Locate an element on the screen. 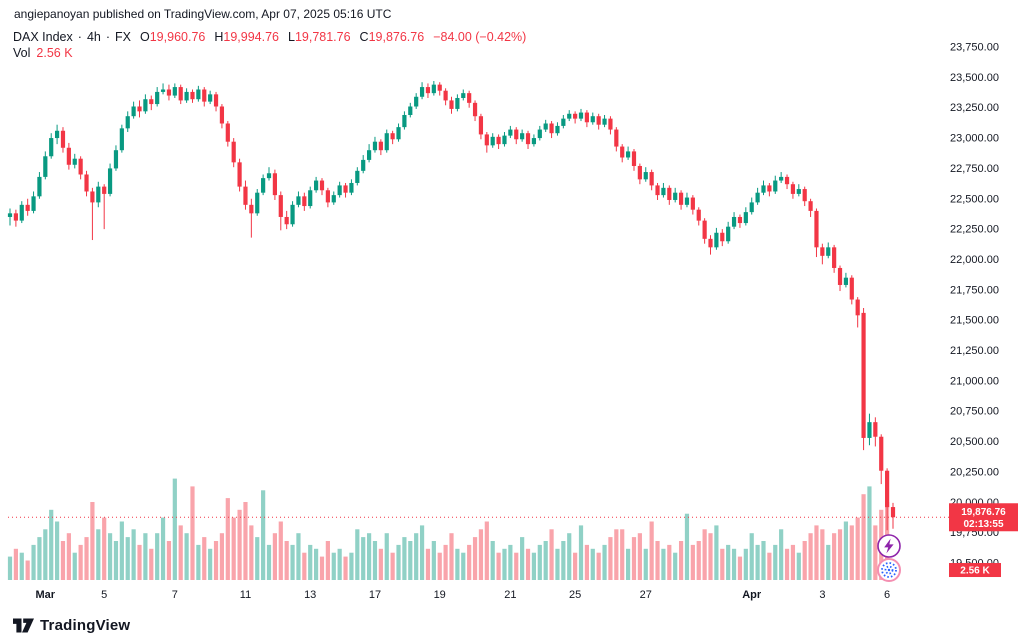  high-value: H19,994.76 is located at coordinates (246, 37).